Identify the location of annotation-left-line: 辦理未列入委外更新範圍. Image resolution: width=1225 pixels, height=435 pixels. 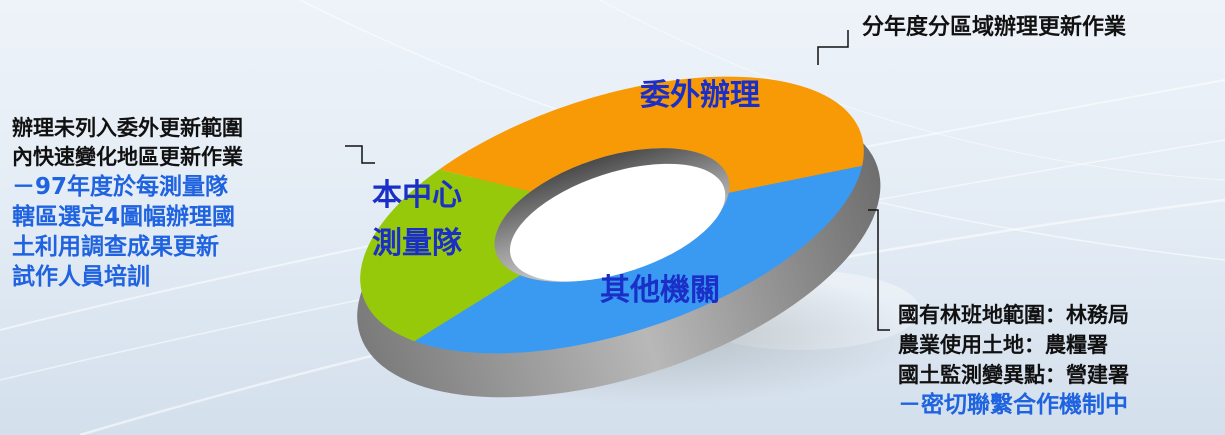
(127, 128).